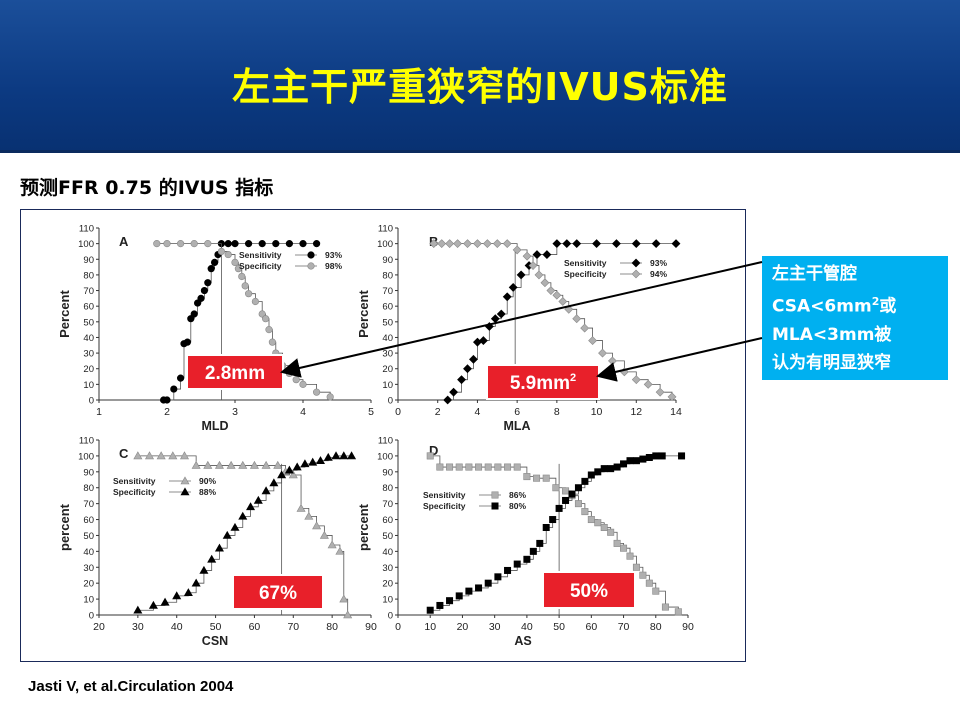  What do you see at coordinates (371, 412) in the screenshot?
I see `x-tick-label: 5` at bounding box center [371, 412].